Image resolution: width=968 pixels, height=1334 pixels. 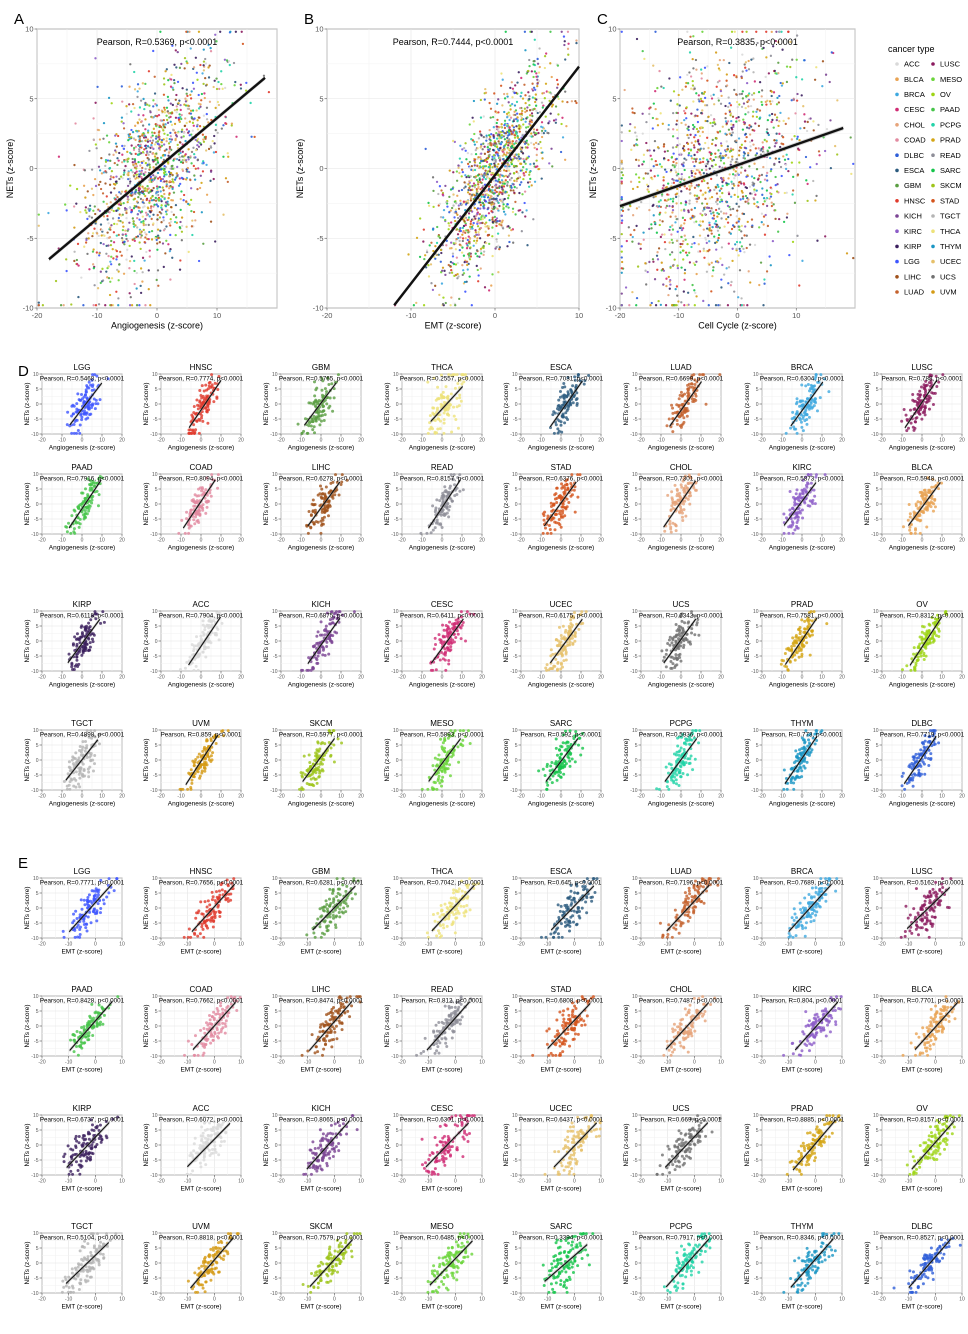 What do you see at coordinates (915, 200) in the screenshot?
I see `legend-label-hnsc: HNSC` at bounding box center [915, 200].